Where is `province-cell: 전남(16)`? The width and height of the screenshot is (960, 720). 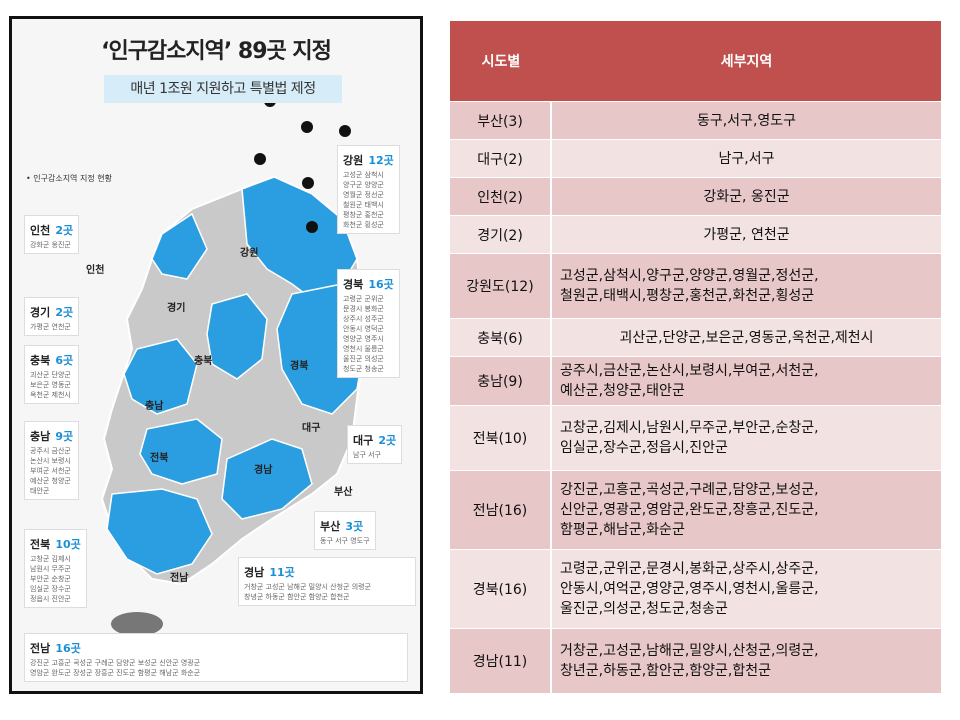
province-cell: 전남(16) is located at coordinates (501, 510).